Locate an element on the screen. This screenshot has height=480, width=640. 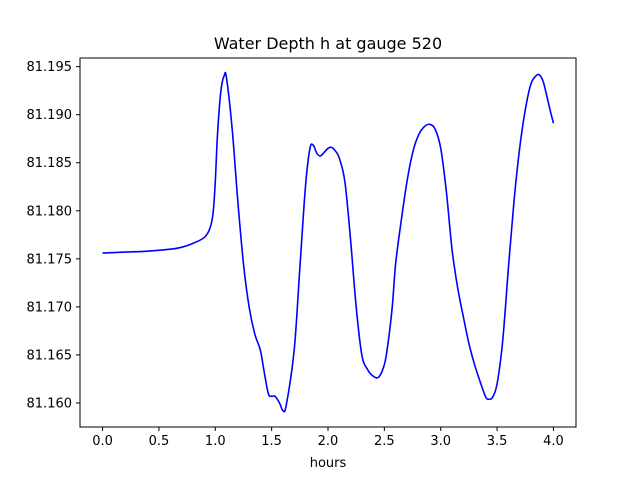
x-axis-label: hours is located at coordinates (328, 463).